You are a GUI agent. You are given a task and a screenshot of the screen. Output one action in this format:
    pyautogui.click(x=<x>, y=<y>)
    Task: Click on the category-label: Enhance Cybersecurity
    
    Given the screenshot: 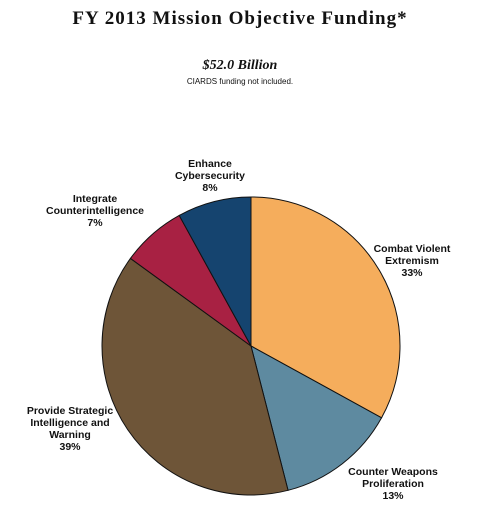 What is the action you would take?
    pyautogui.click(x=210, y=170)
    